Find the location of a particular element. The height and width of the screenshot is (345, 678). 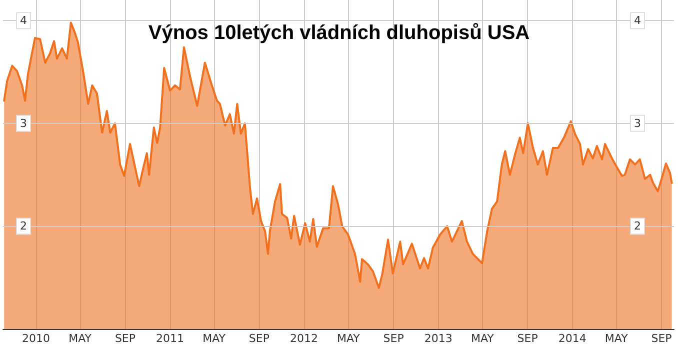

y2-tick-label: 2 is located at coordinates (637, 226).